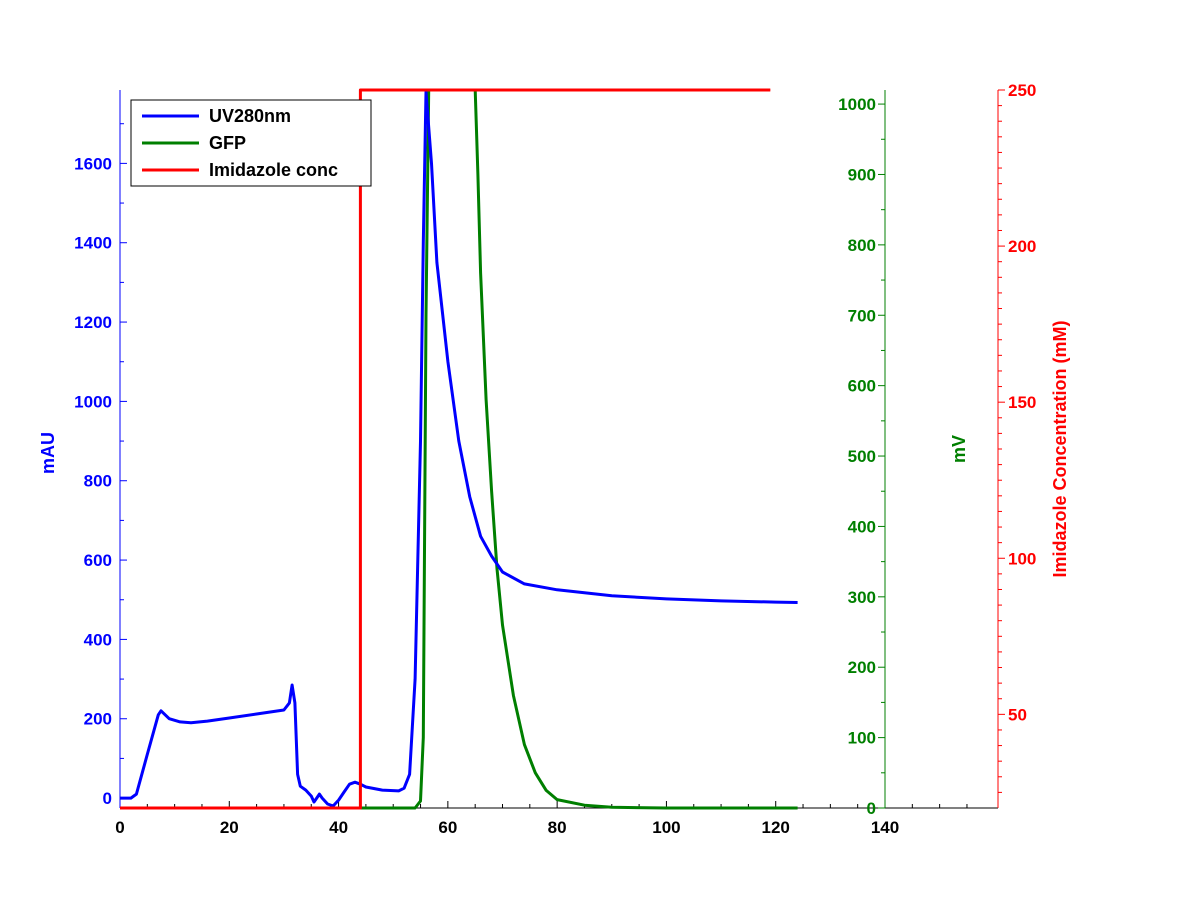 The image size is (1200, 900). I want to click on y-left-tick-label: 1600, so click(93, 163).